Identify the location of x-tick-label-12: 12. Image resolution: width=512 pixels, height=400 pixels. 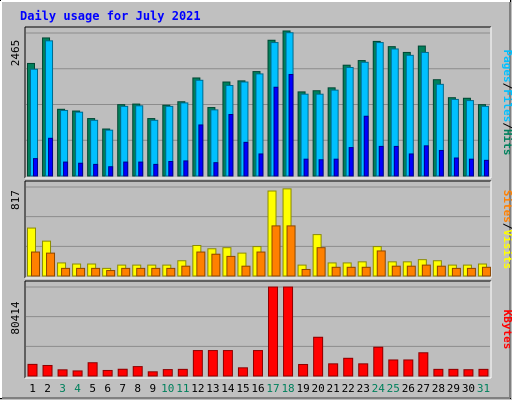
(197, 388).